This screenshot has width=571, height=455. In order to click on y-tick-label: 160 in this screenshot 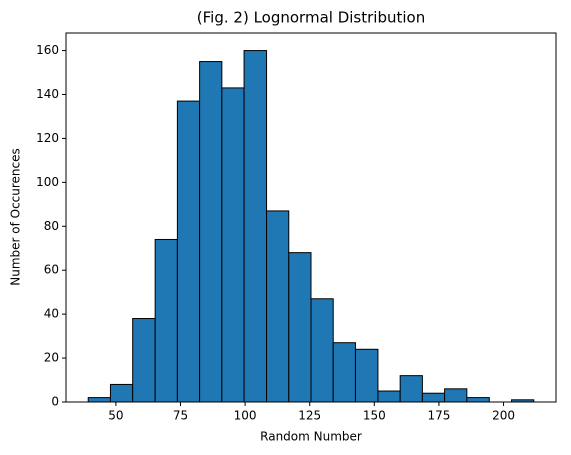, I will do `click(47, 50)`.